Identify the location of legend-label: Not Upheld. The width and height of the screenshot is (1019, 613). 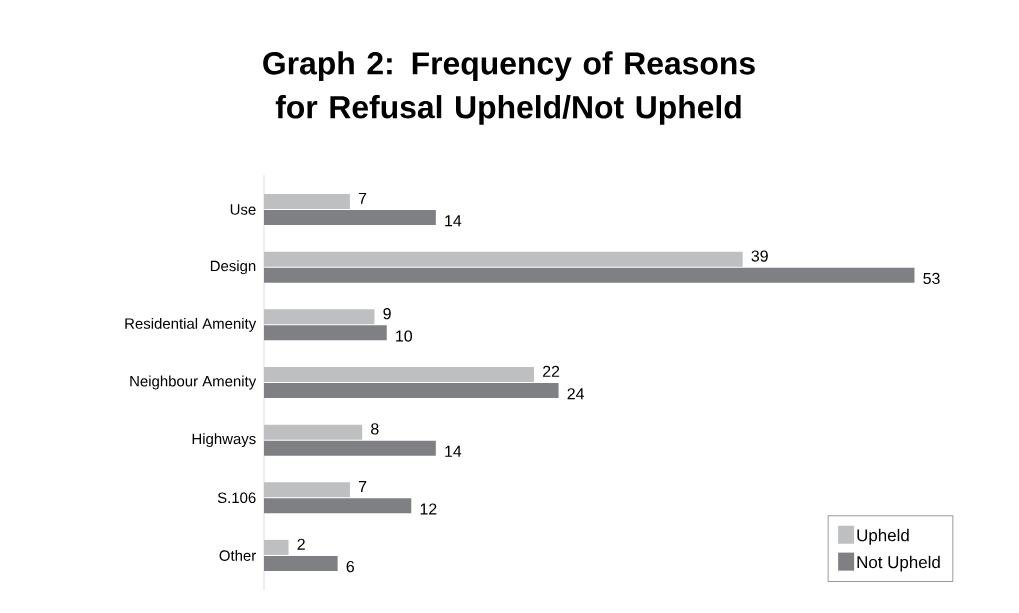
(898, 563).